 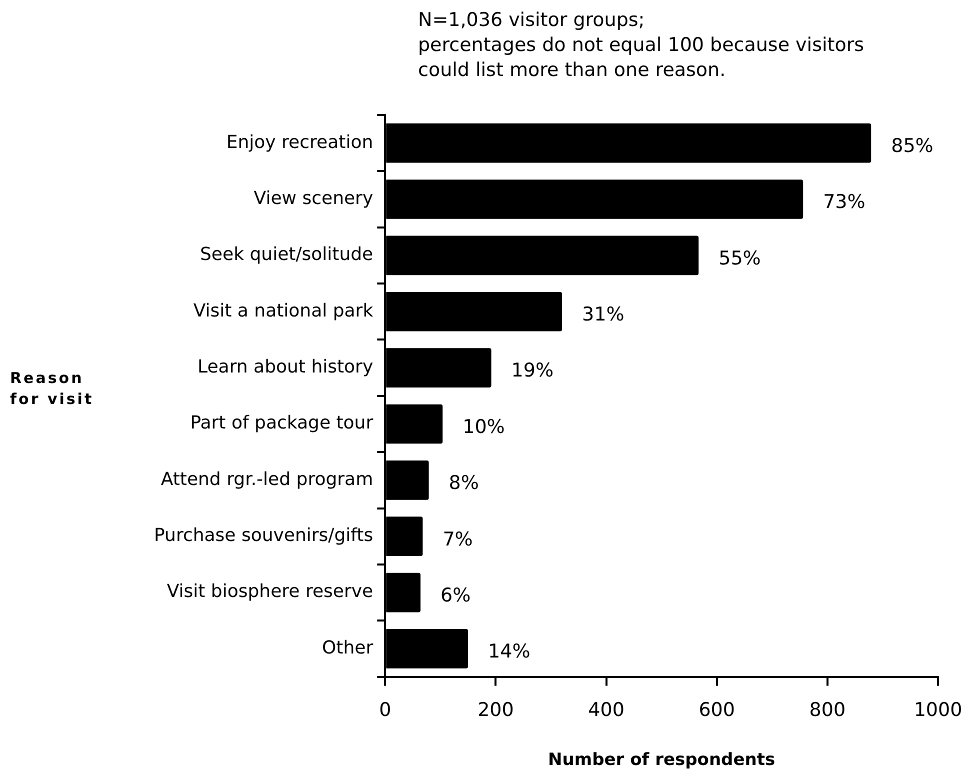 I want to click on annotation: 7%, so click(x=457, y=539).